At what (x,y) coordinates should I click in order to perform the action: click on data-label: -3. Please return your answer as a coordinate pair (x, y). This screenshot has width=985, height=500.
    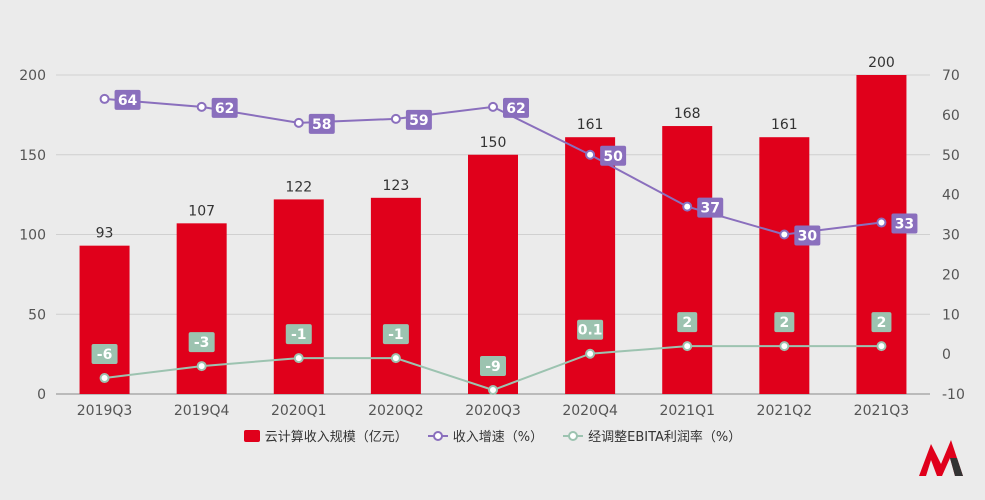
    Looking at the image, I should click on (202, 343).